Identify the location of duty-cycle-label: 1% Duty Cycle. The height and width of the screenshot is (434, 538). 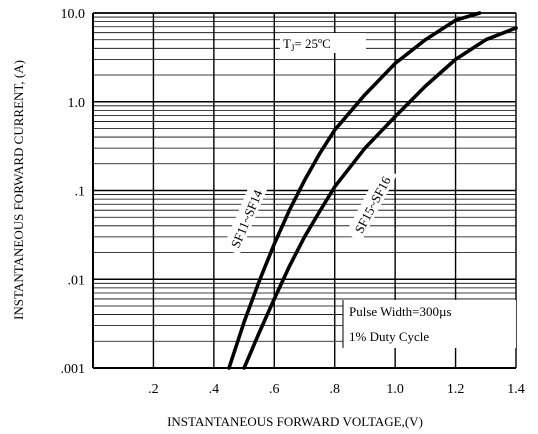
(389, 336).